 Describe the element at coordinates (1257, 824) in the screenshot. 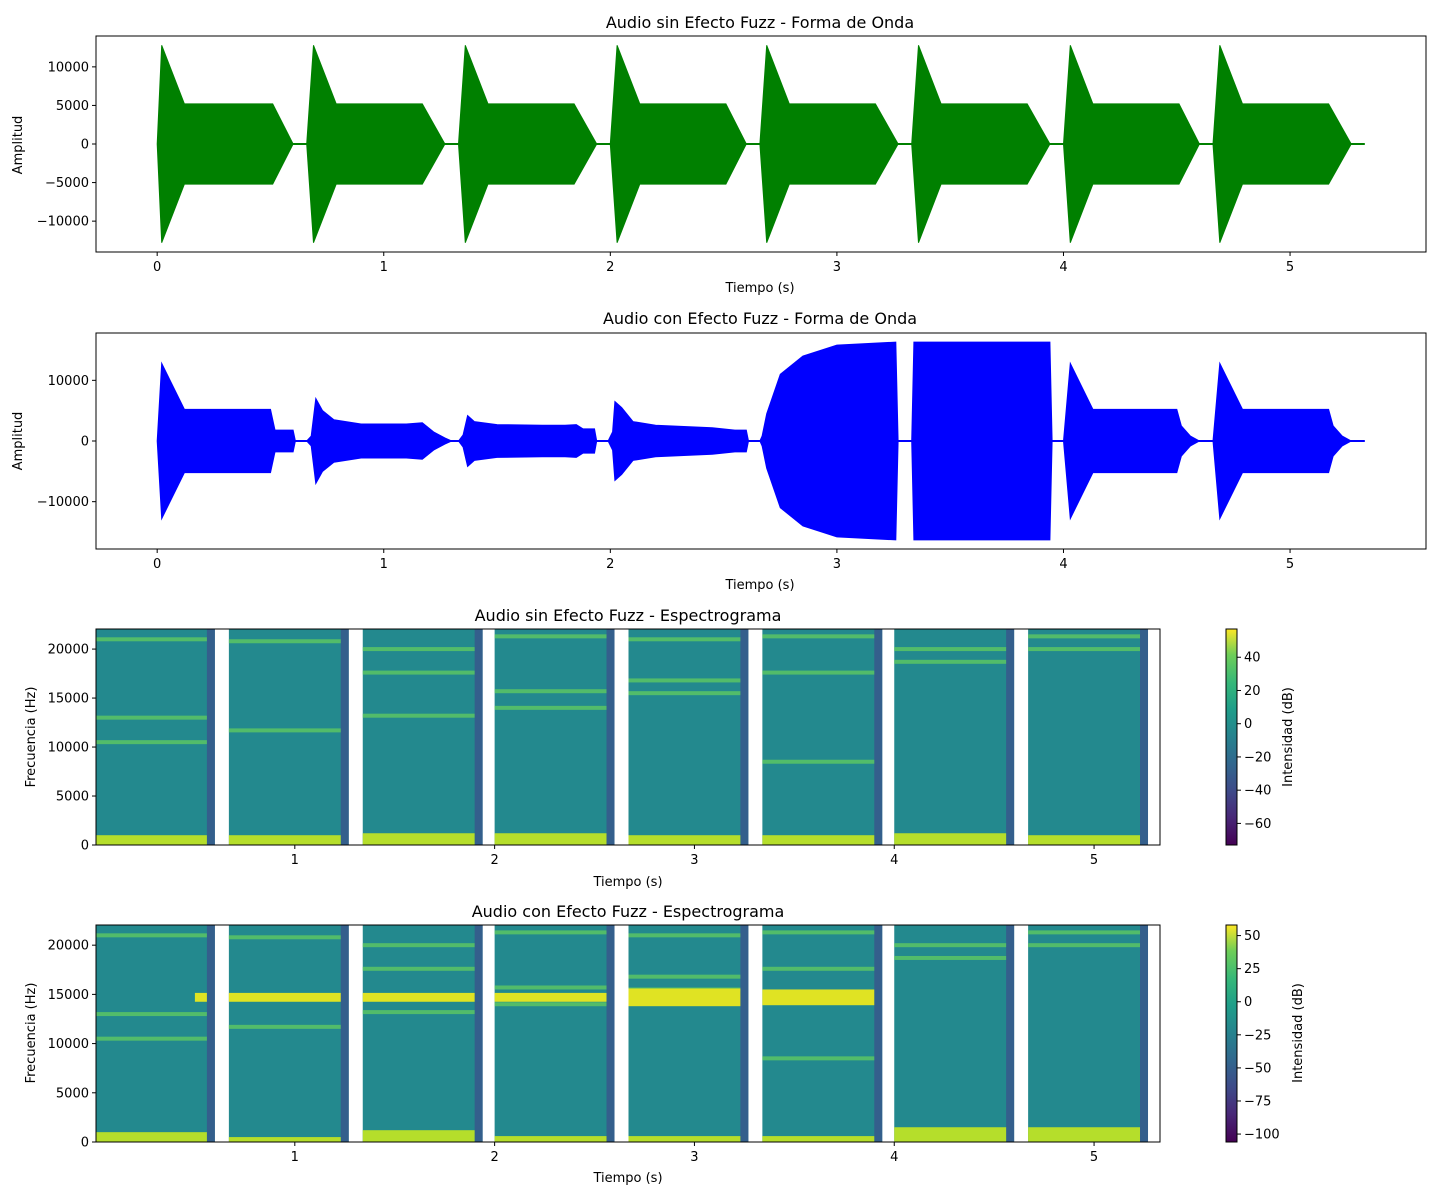

I see `colorbar-tick-label: −60` at that location.